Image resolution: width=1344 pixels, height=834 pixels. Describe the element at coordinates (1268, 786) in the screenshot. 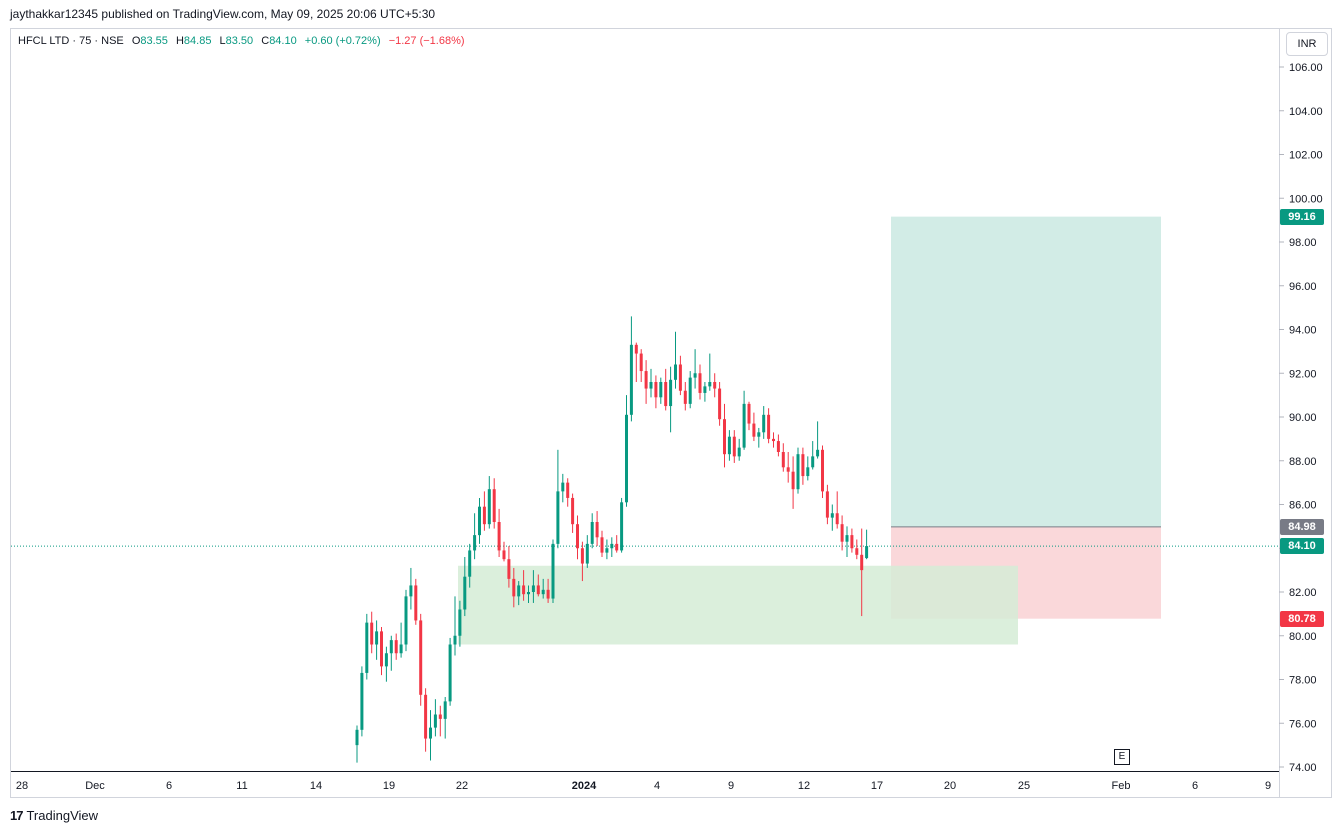

I see `x-tick-label: 9` at that location.